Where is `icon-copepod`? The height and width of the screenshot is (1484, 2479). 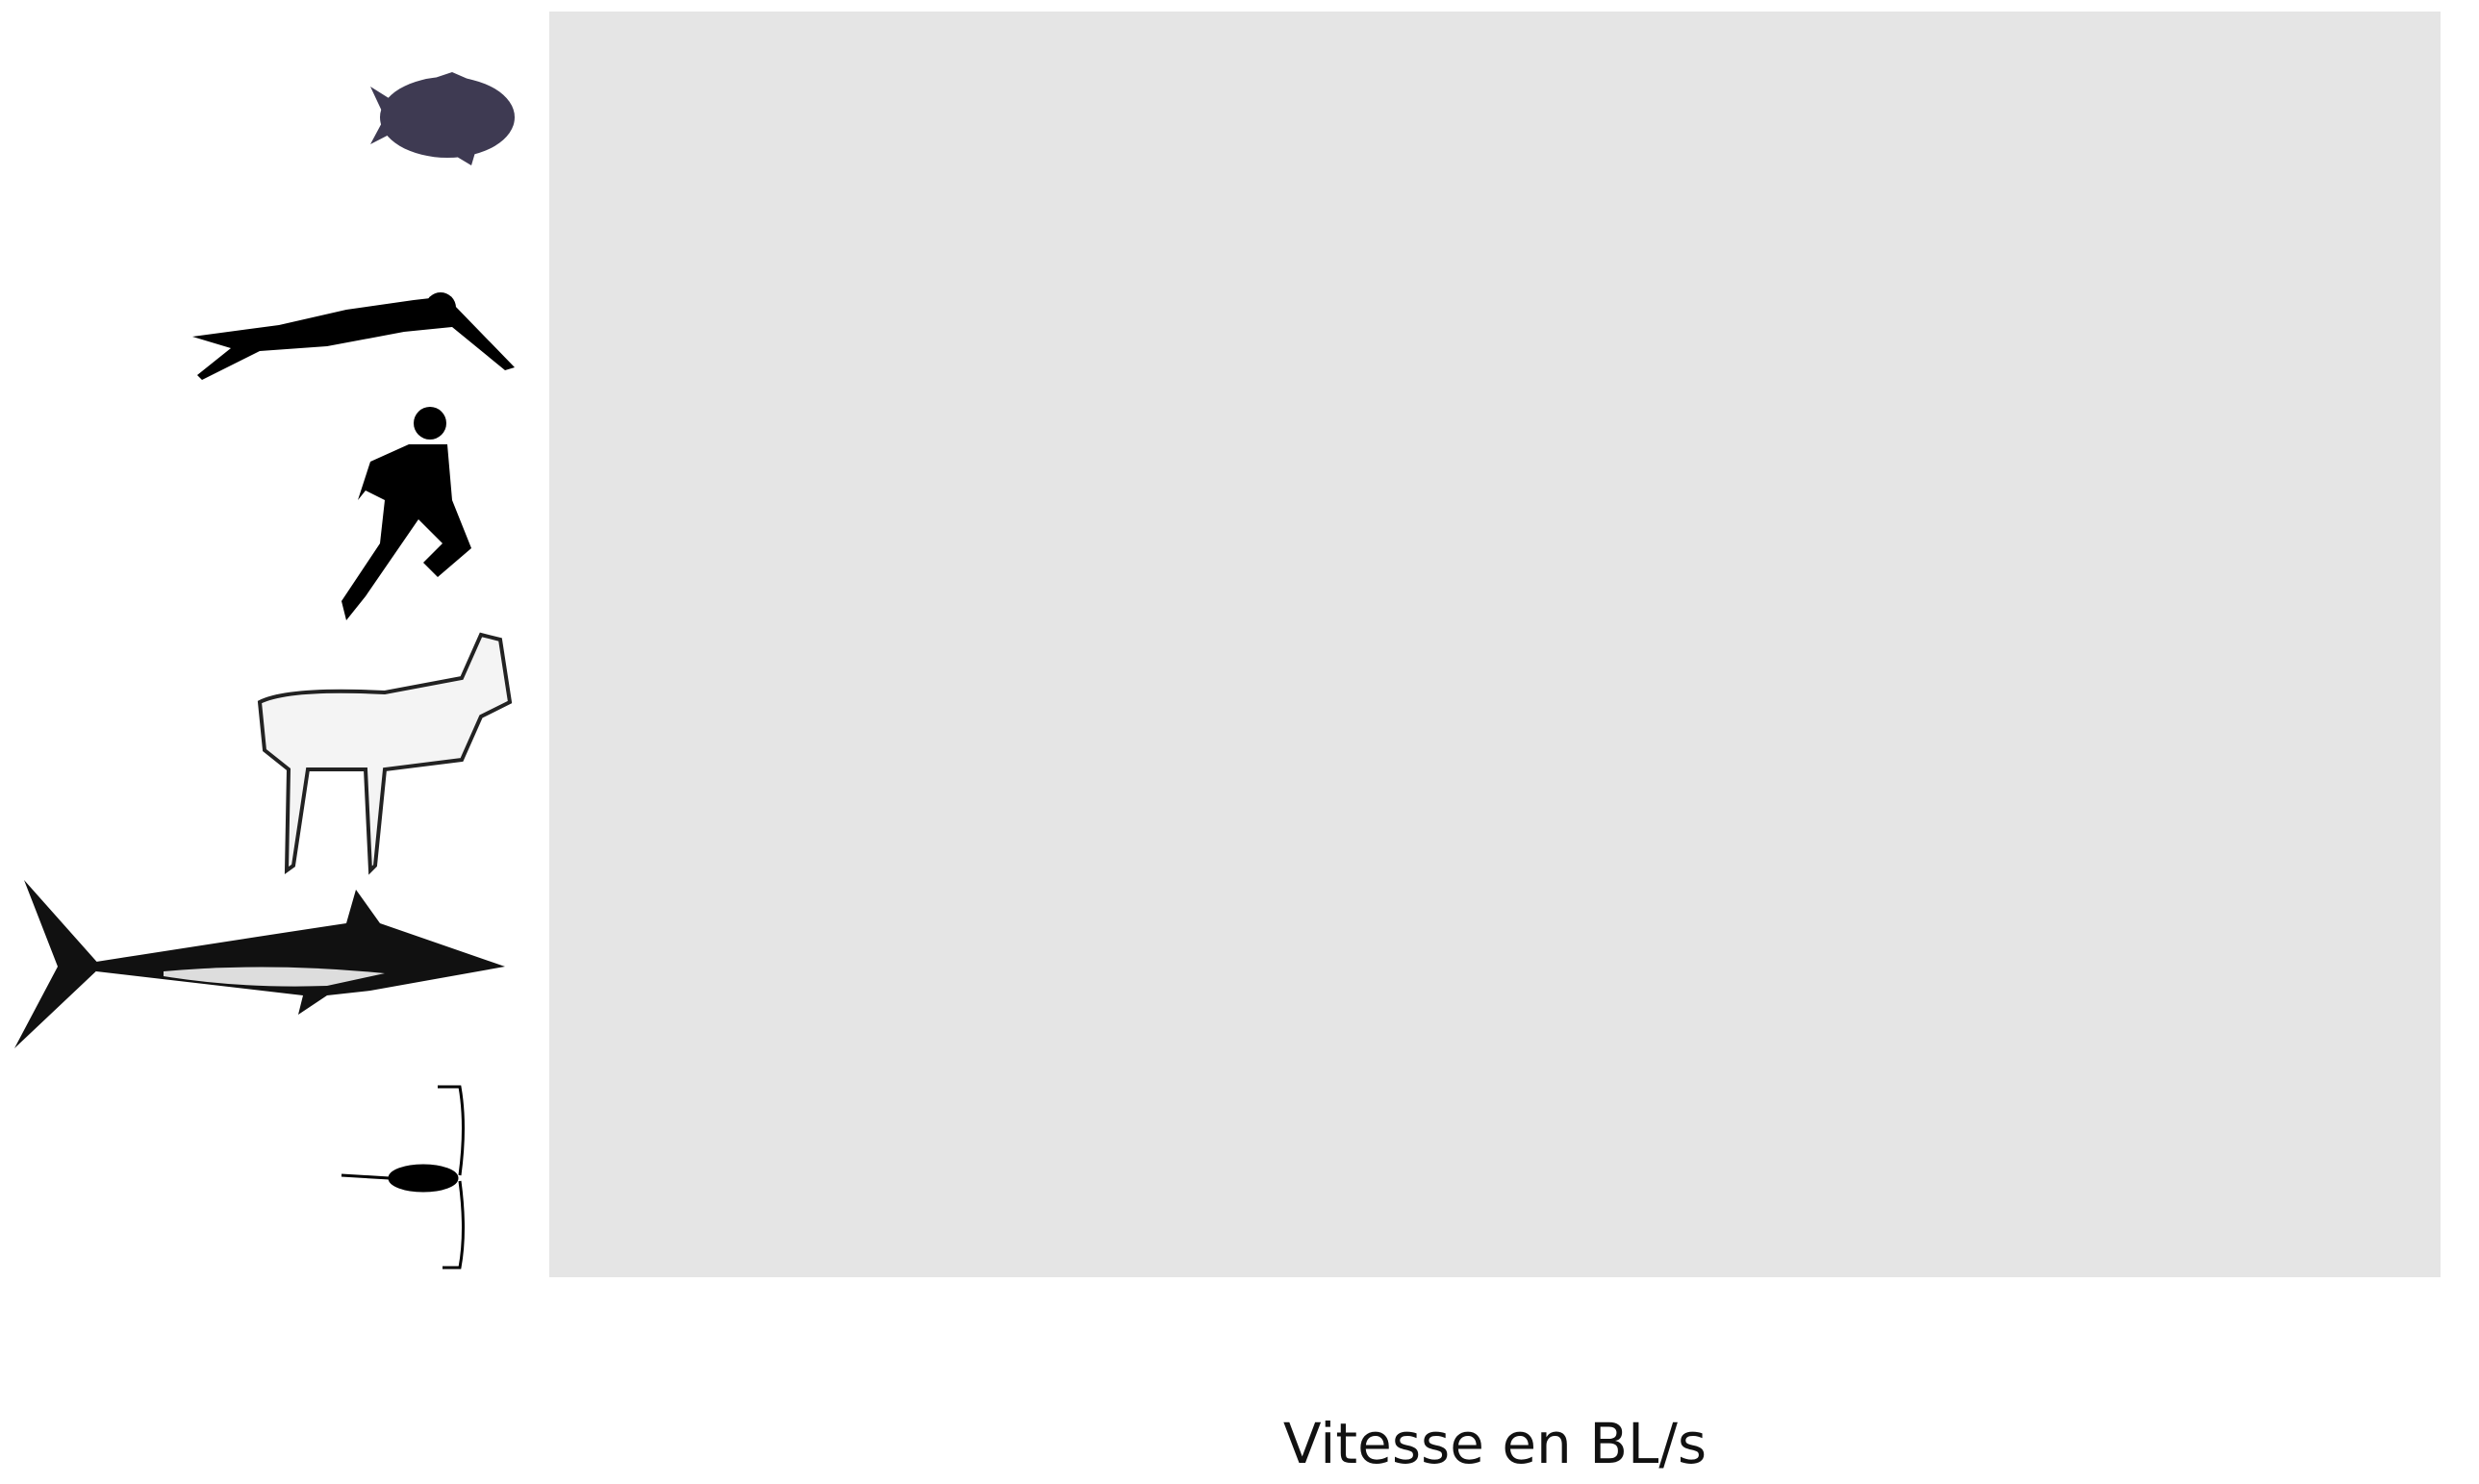
icon-copepod is located at coordinates (403, 1178).